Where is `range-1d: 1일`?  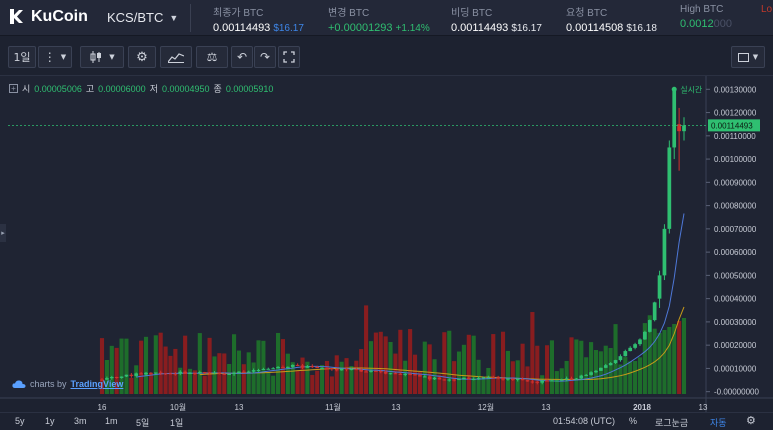
range-1d: 1일 is located at coordinates (177, 423).